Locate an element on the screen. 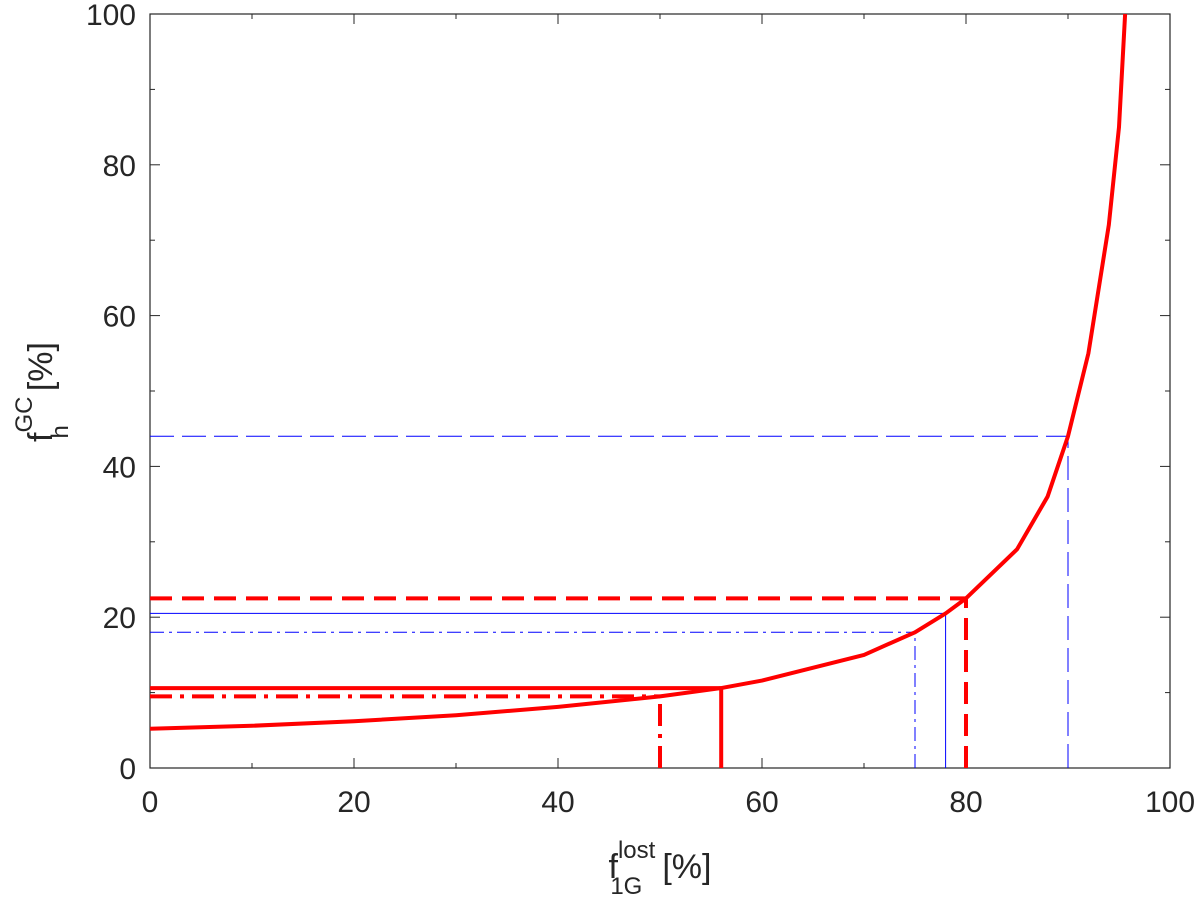 The image size is (1200, 899). x-tick-label: 60 is located at coordinates (761, 802).